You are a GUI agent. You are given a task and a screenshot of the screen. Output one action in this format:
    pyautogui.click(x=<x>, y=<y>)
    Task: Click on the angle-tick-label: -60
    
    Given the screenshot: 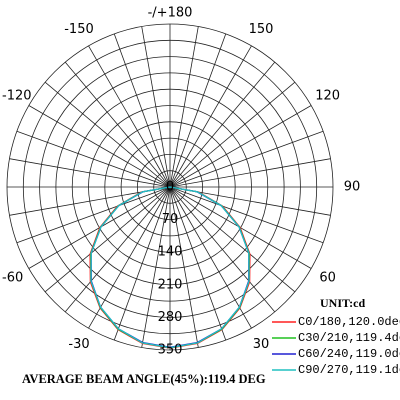 What is the action you would take?
    pyautogui.click(x=12, y=278)
    